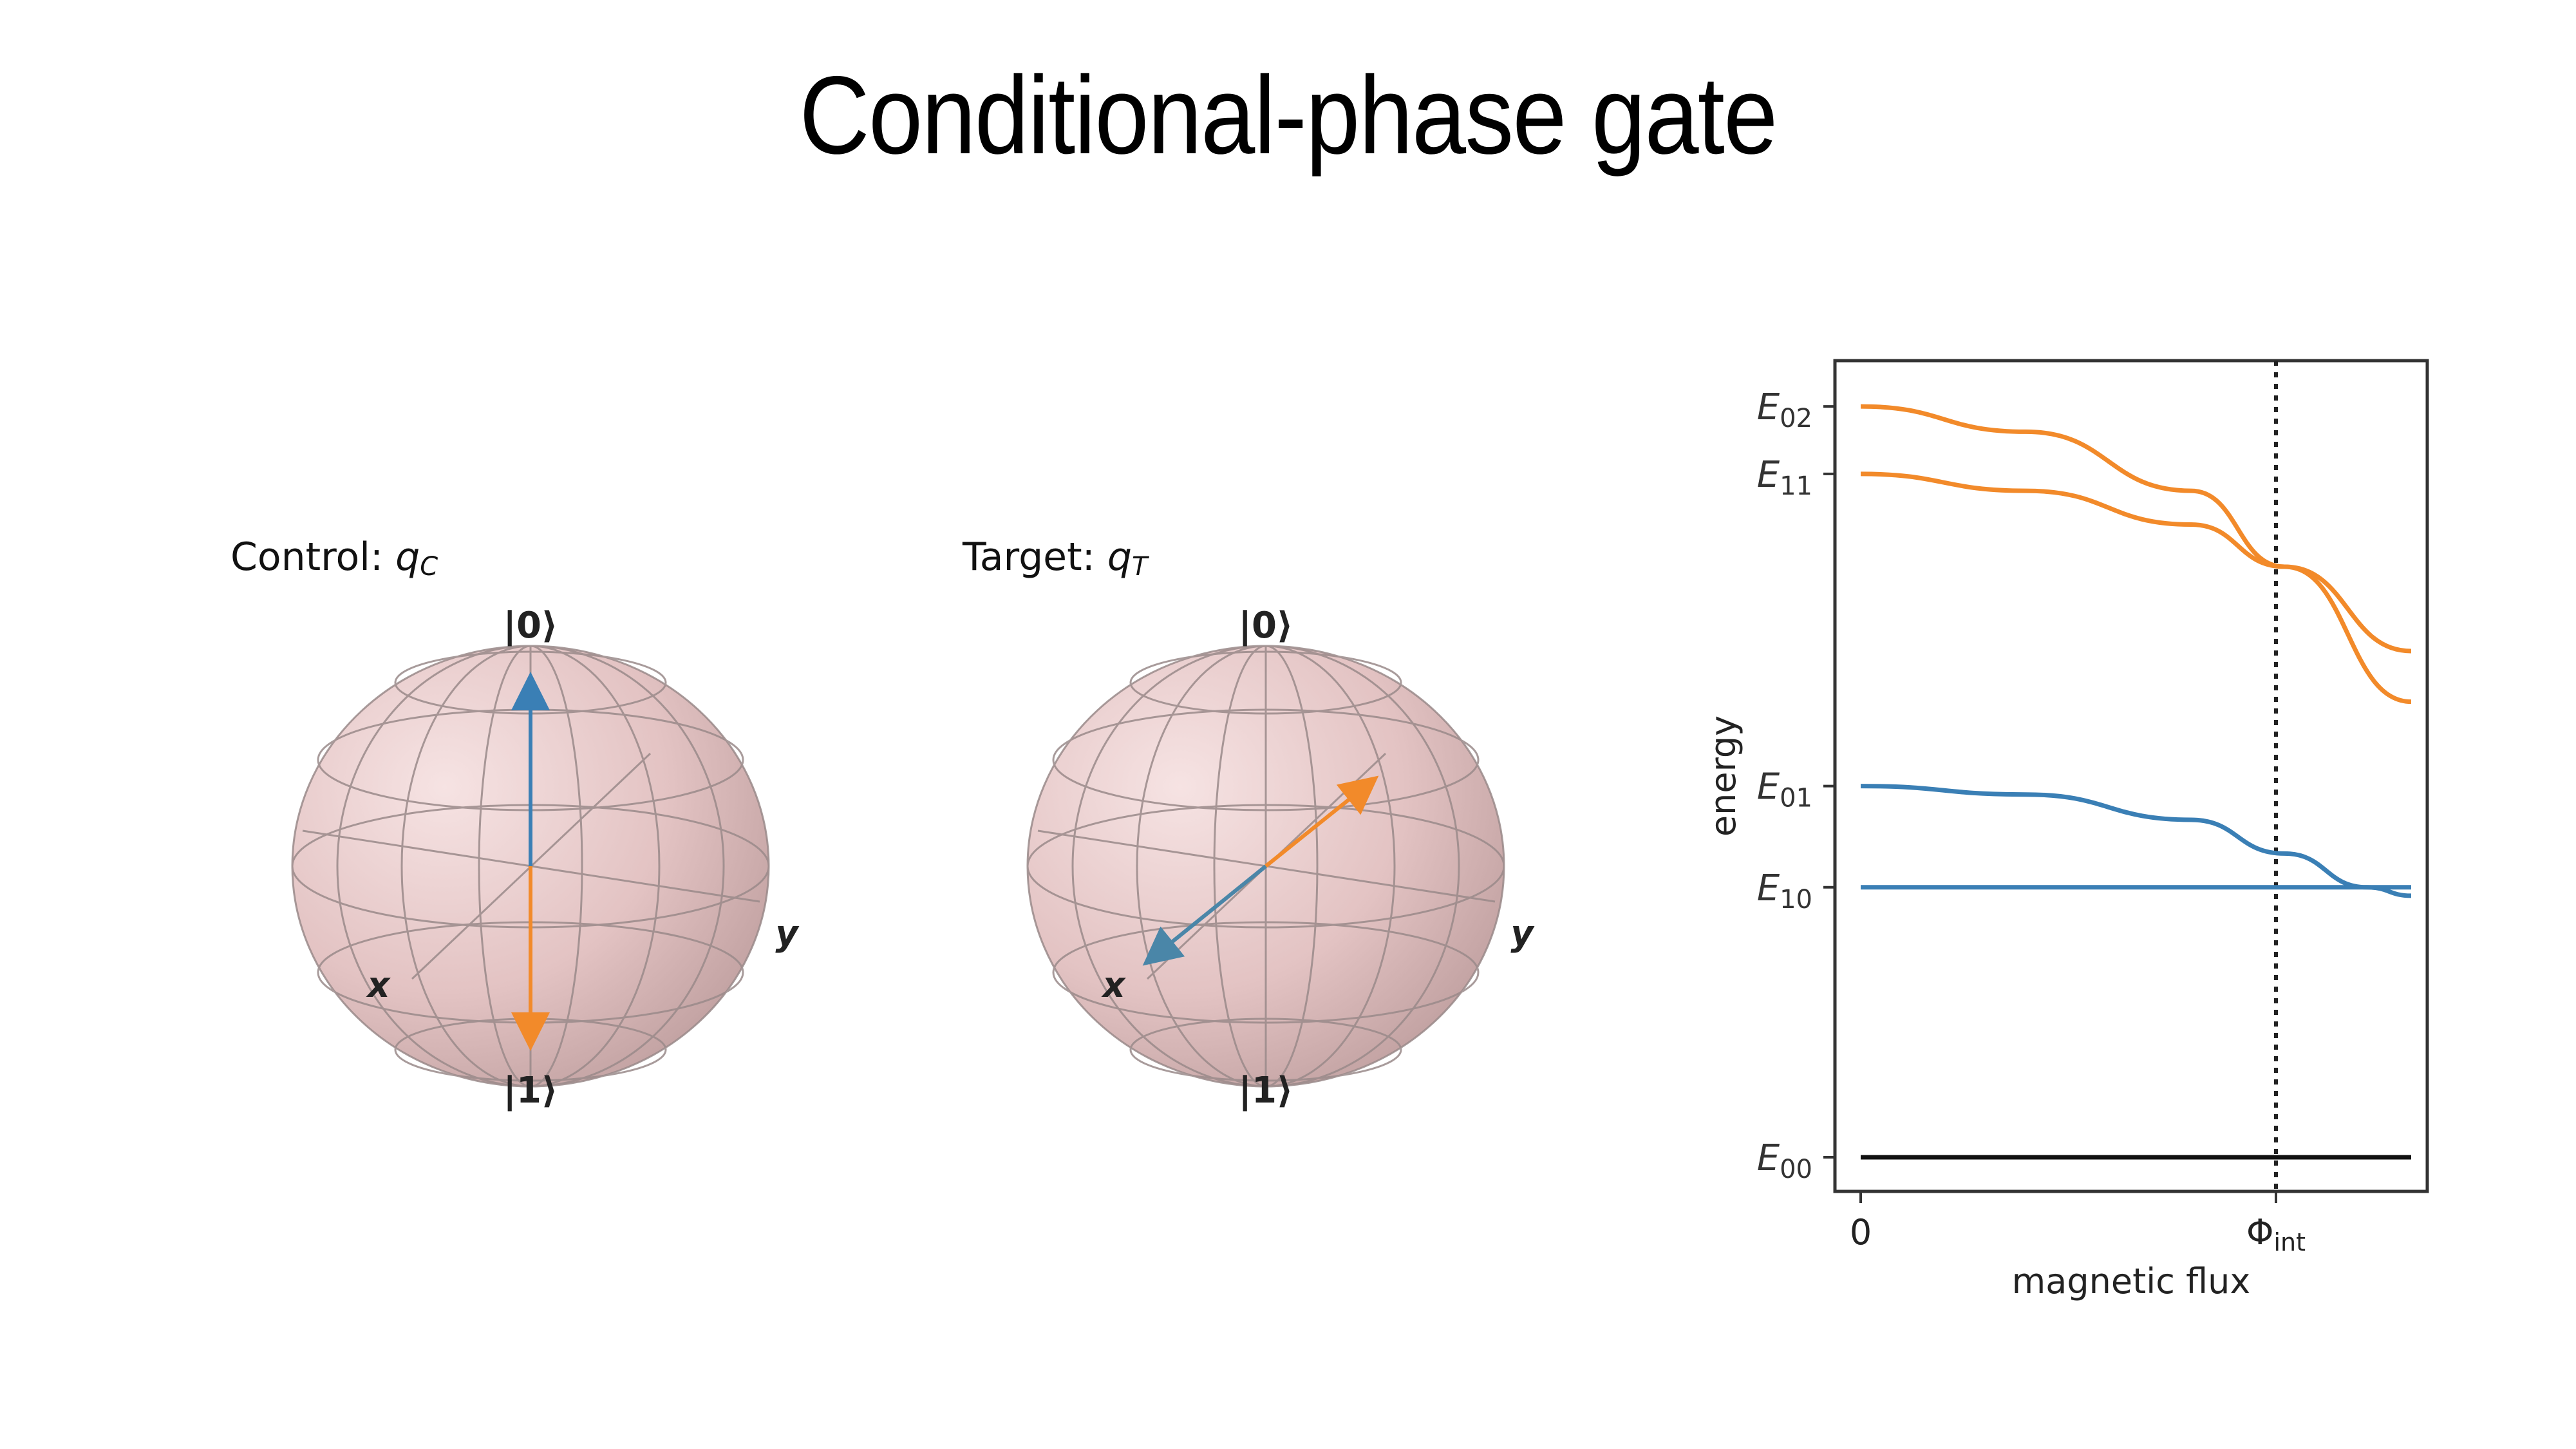 The width and height of the screenshot is (2576, 1449). Describe the element at coordinates (1321, 821) in the screenshot. I see `target-orange-vector` at that location.